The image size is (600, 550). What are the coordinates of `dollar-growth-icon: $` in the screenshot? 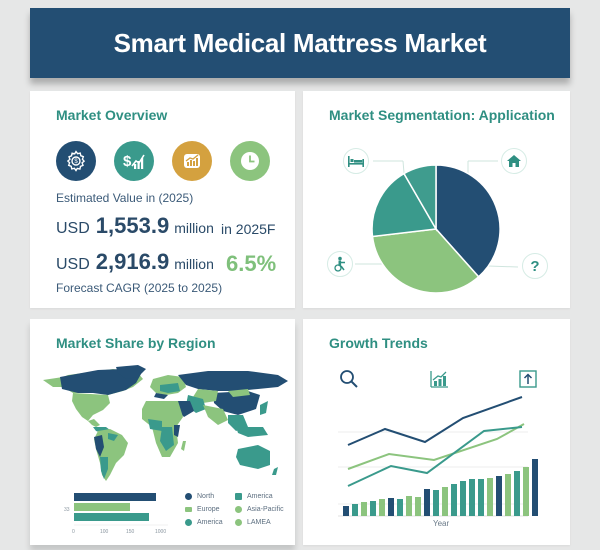 It's located at (134, 161).